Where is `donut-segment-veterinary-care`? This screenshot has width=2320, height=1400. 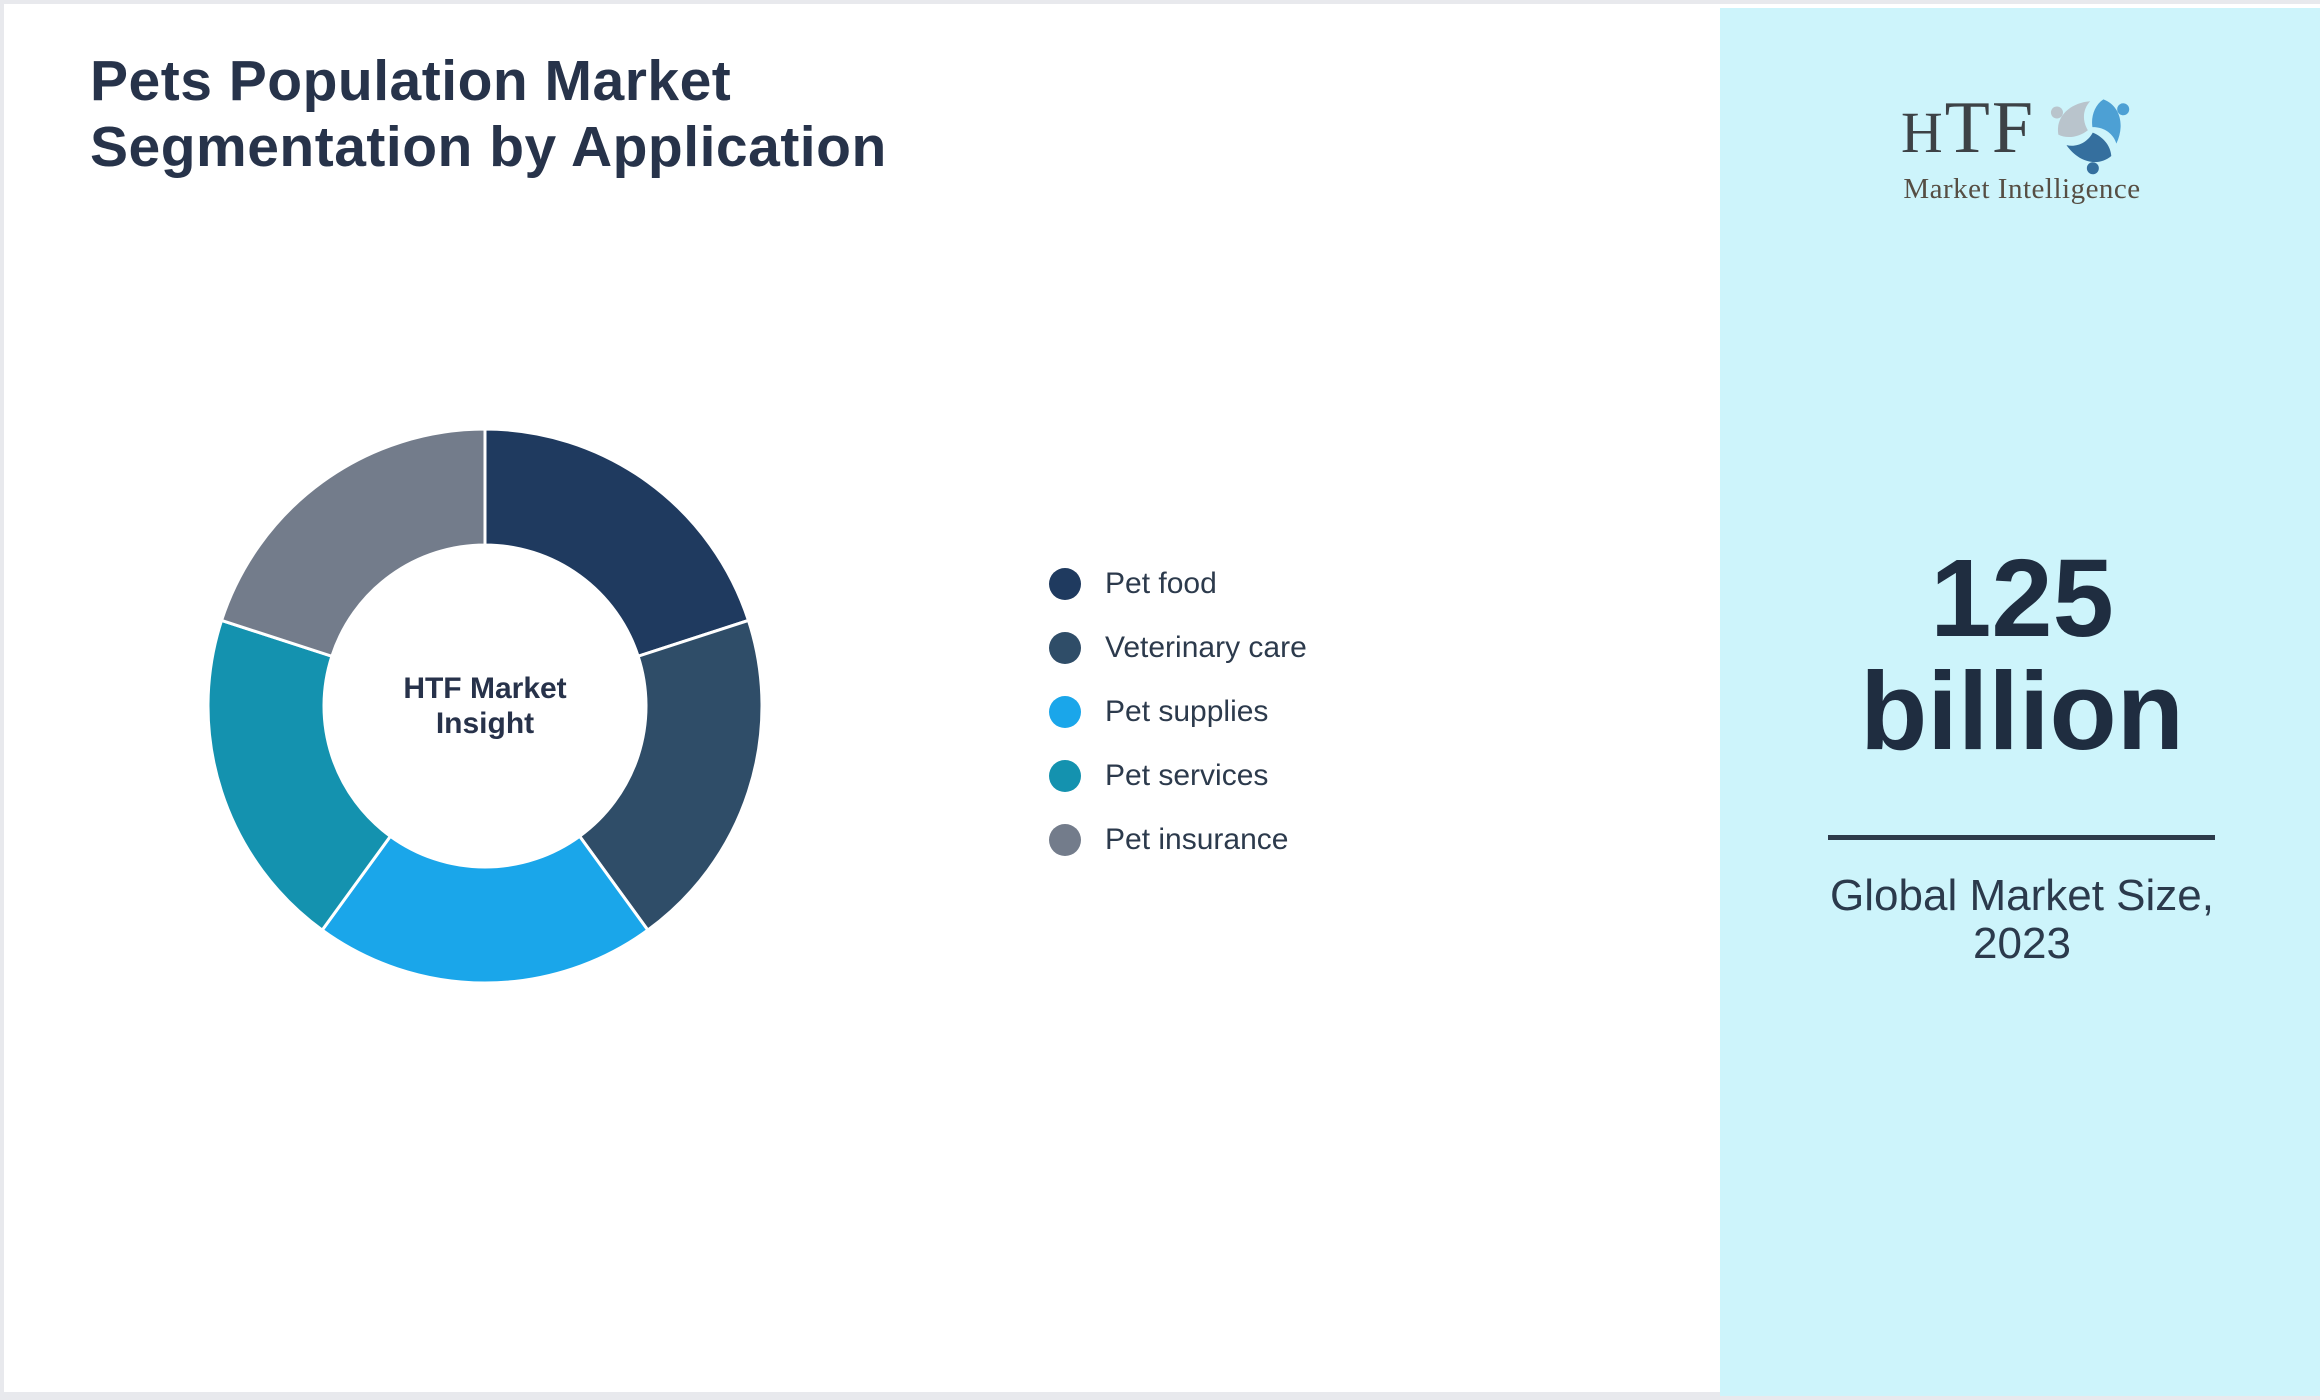
donut-segment-veterinary-care is located at coordinates (670, 775).